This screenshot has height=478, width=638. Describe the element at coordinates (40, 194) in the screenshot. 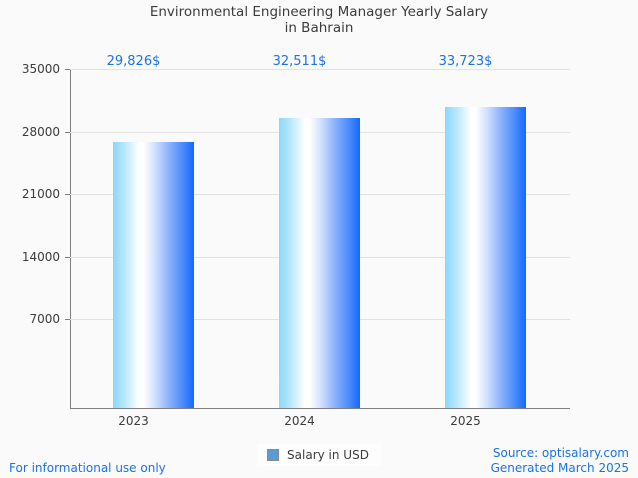

I see `y-tick-label-21000: 21000` at that location.